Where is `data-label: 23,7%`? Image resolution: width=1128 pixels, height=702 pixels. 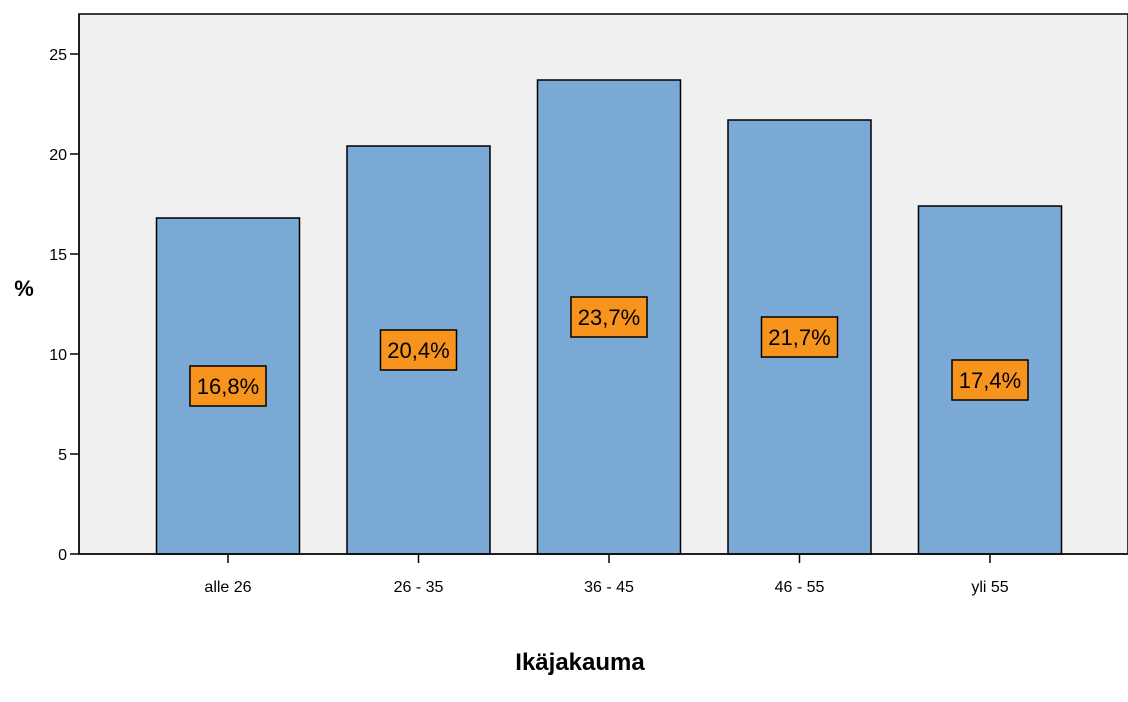 data-label: 23,7% is located at coordinates (609, 317).